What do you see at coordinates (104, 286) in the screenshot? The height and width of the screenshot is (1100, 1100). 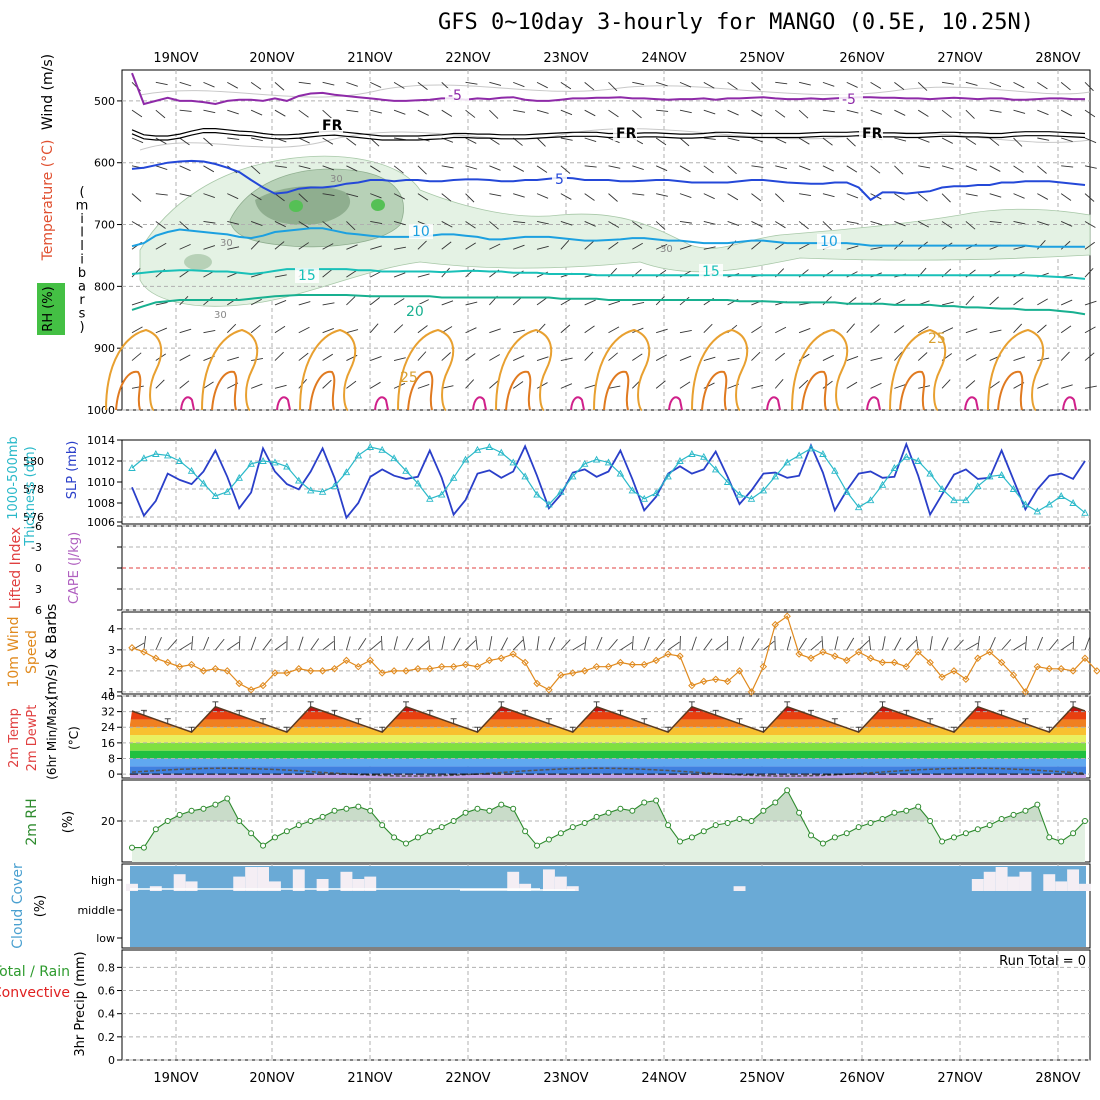 I see `y-tick-label: 800` at bounding box center [104, 286].